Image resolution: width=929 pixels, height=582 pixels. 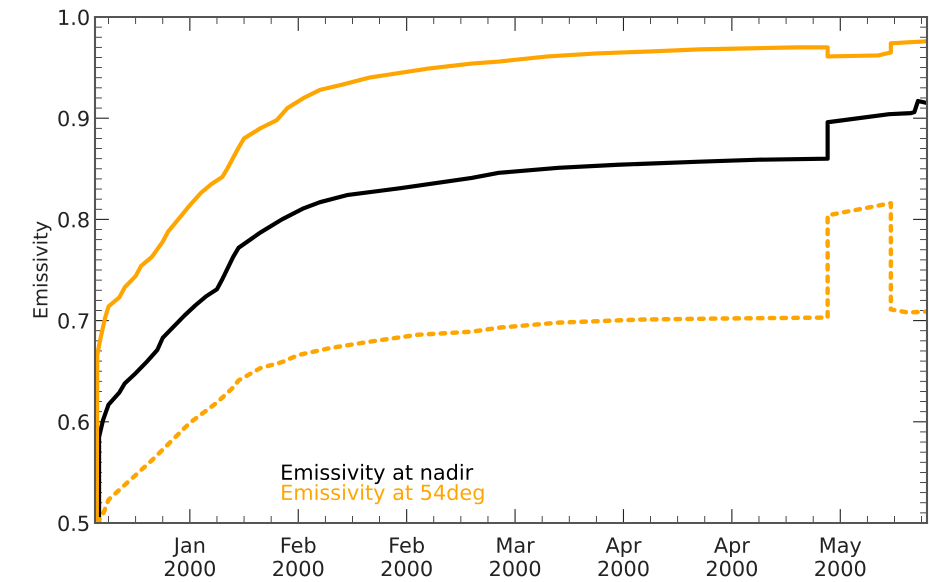 I want to click on y-axis-title: Emissivity, so click(x=42, y=269).